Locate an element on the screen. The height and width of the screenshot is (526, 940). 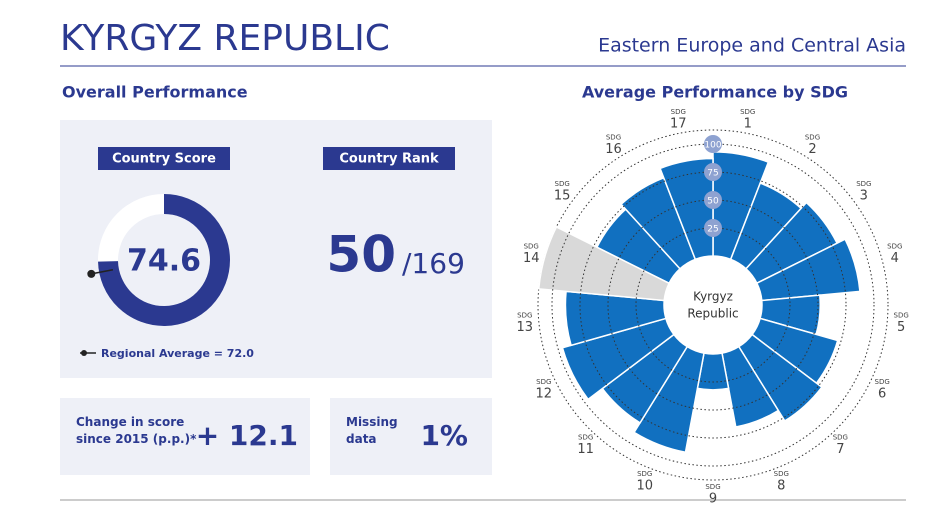
donut is located at coordinates (158, 260).